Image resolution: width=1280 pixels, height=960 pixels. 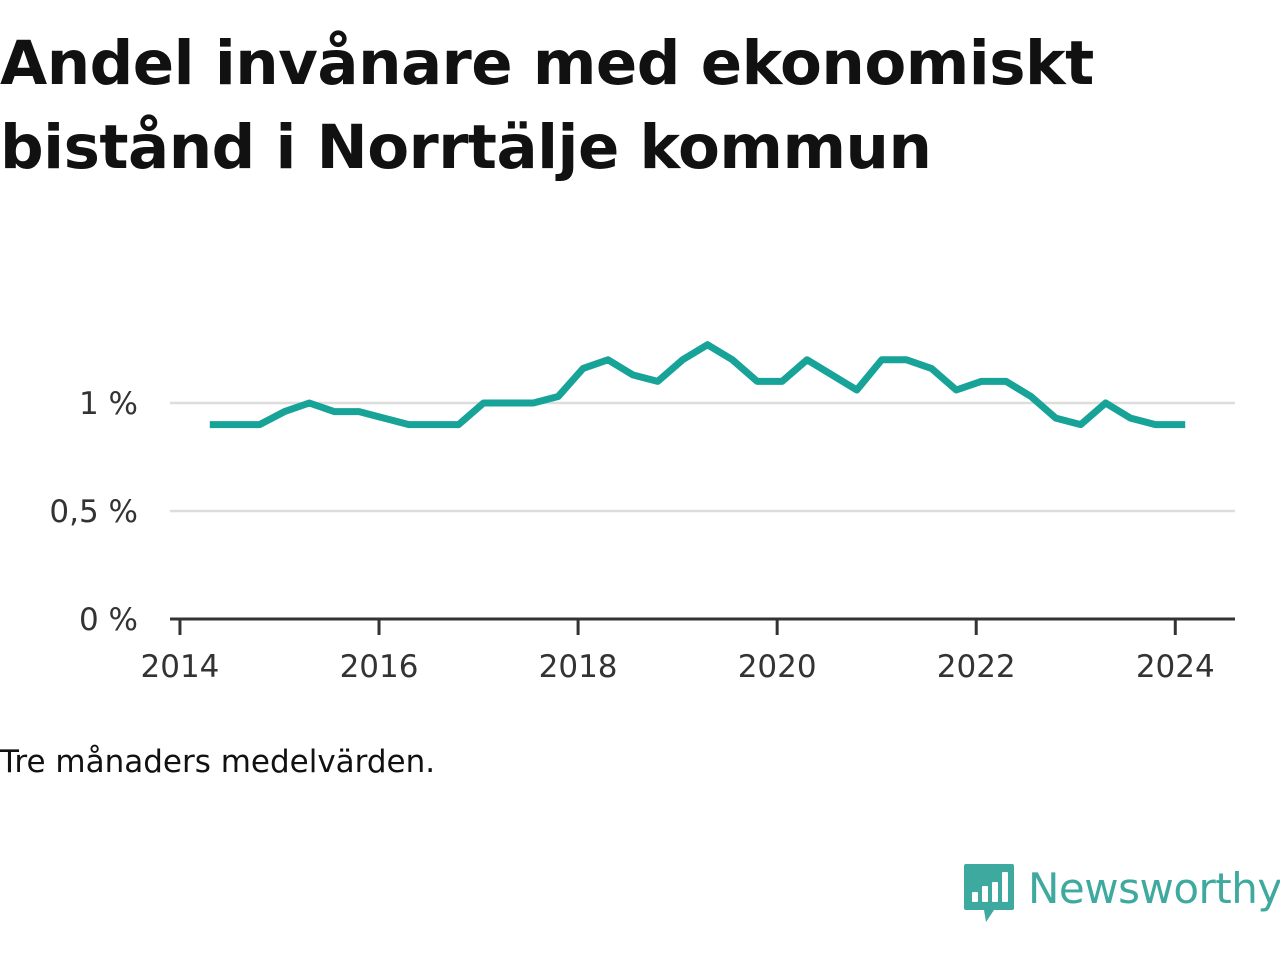 I want to click on brand-name: Newsworthy, so click(x=1154, y=888).